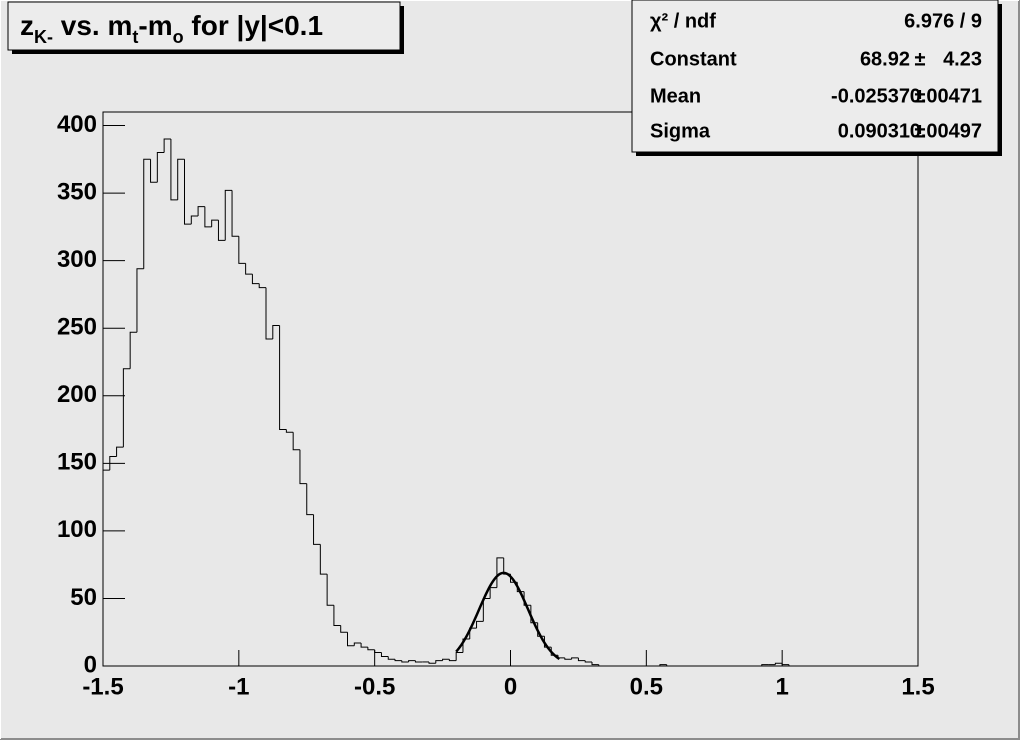 This screenshot has height=740, width=1020. What do you see at coordinates (508, 616) in the screenshot?
I see `fit-curve` at bounding box center [508, 616].